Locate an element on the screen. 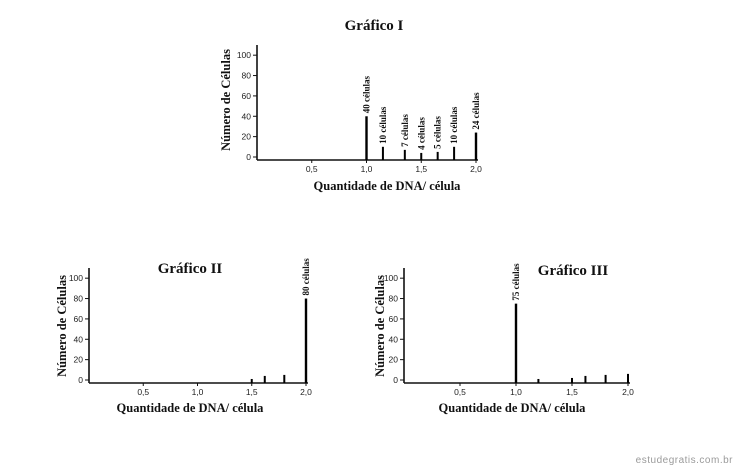  data-label: 80 células is located at coordinates (306, 277).